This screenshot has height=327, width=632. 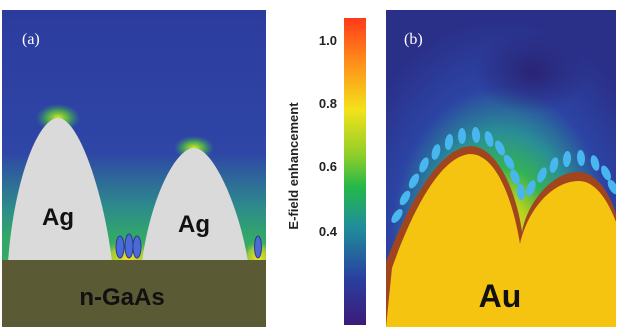 What do you see at coordinates (31, 39) in the screenshot?
I see `panel-a-label: (a)` at bounding box center [31, 39].